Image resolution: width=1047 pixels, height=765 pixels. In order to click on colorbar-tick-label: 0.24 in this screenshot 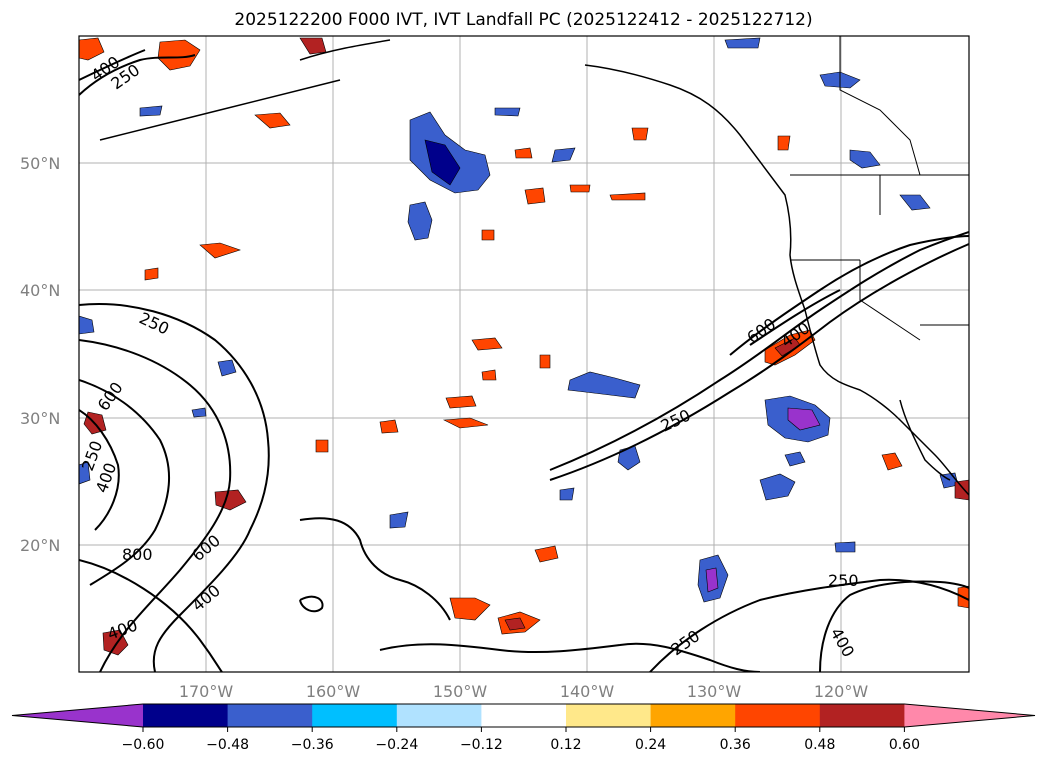, I will do `click(650, 745)`.